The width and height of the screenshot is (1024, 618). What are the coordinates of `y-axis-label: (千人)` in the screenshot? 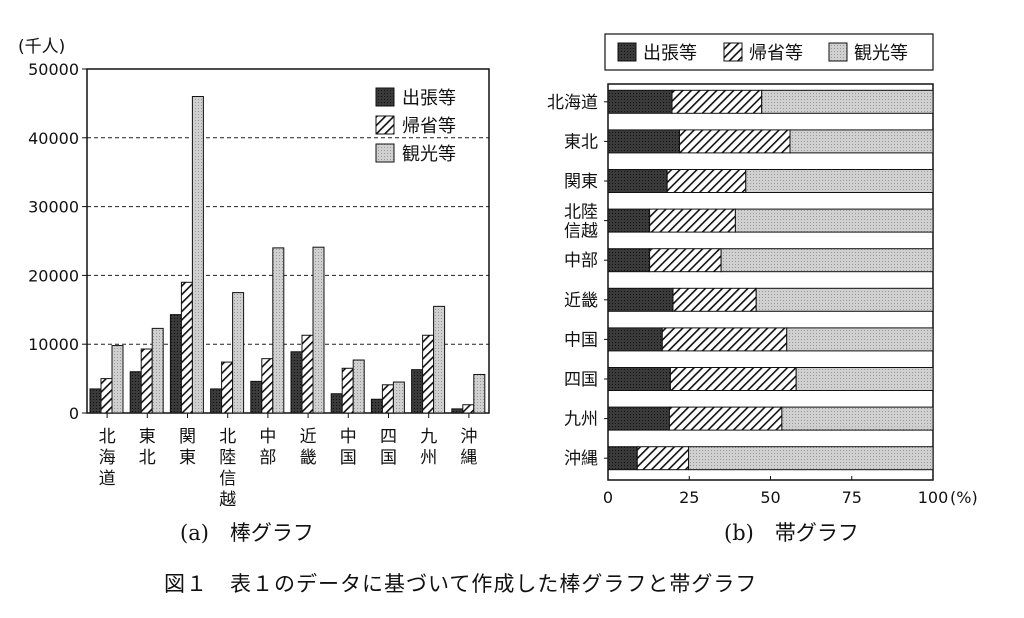 It's located at (41, 47).